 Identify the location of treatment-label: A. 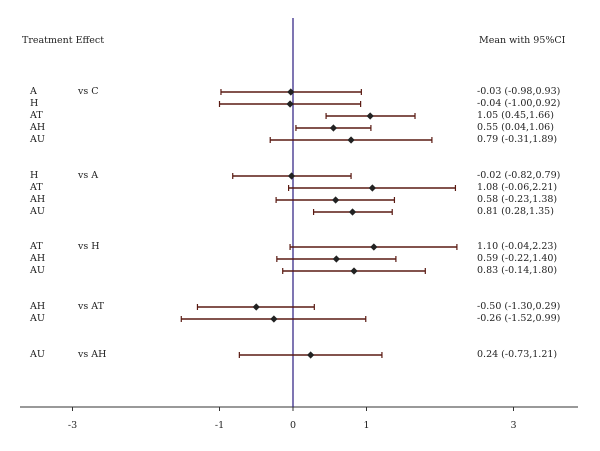
(33, 91).